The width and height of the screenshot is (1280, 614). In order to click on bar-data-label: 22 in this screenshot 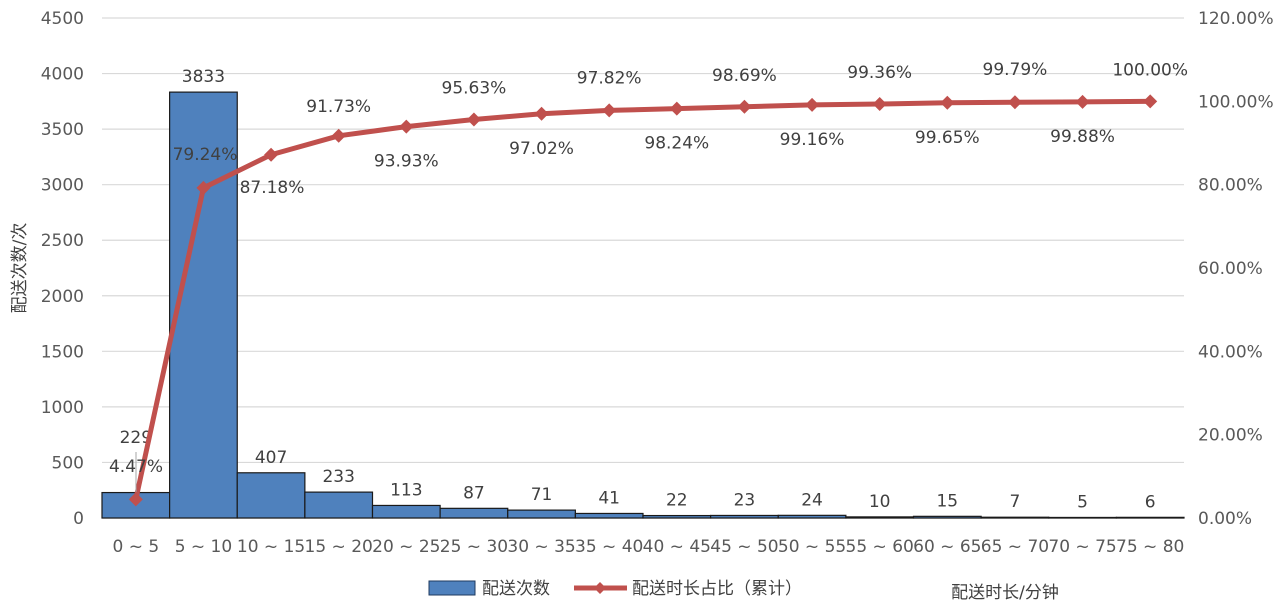, I will do `click(677, 501)`.